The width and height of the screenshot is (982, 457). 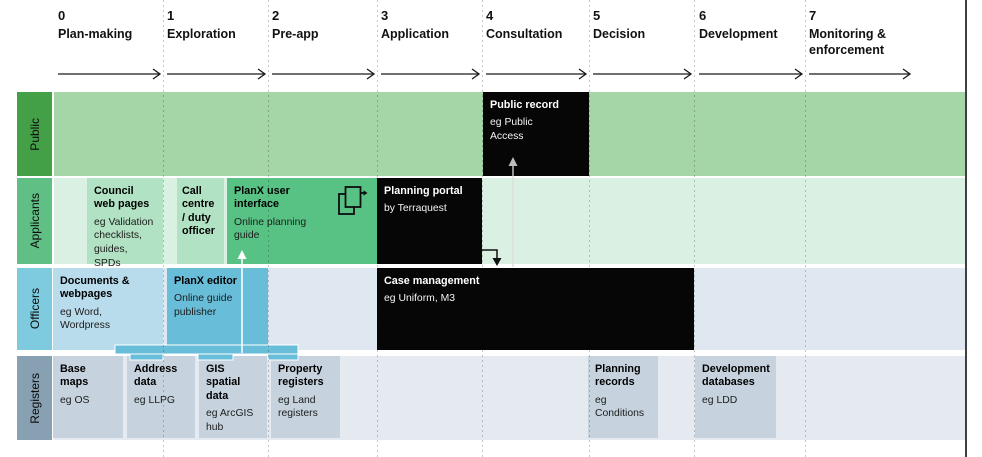 What do you see at coordinates (511, 129) in the screenshot?
I see `box-subtitle: eg Public Access` at bounding box center [511, 129].